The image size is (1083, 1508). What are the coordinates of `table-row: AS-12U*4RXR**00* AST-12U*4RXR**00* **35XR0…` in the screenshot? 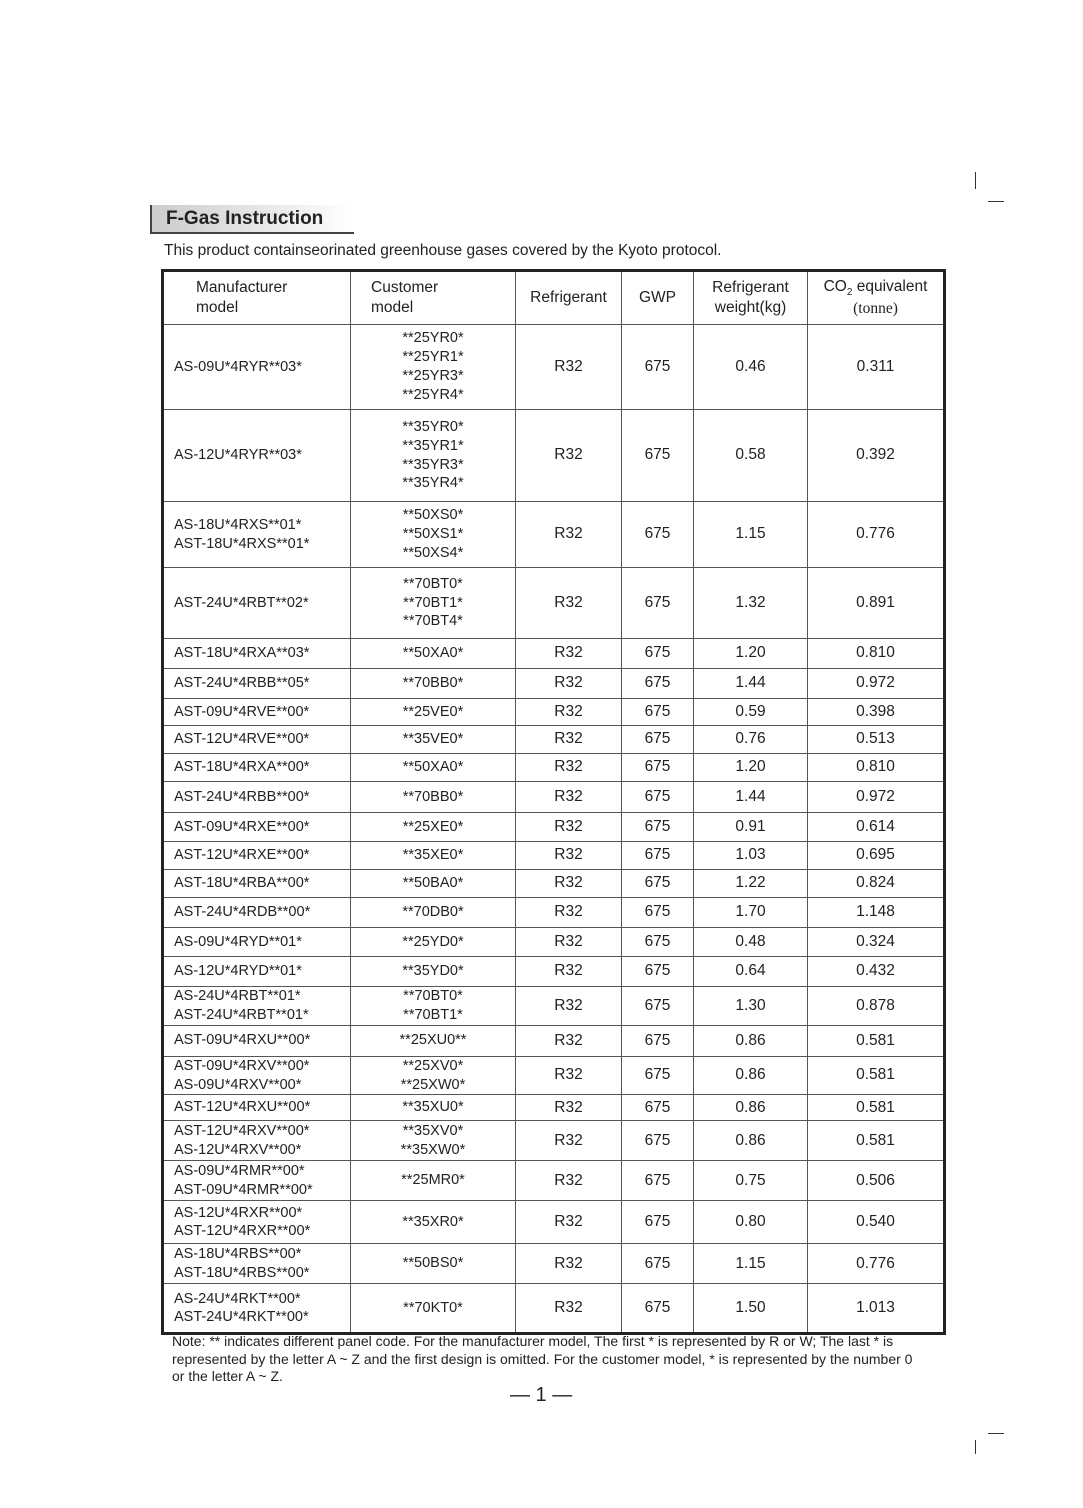 It's located at (553, 1222).